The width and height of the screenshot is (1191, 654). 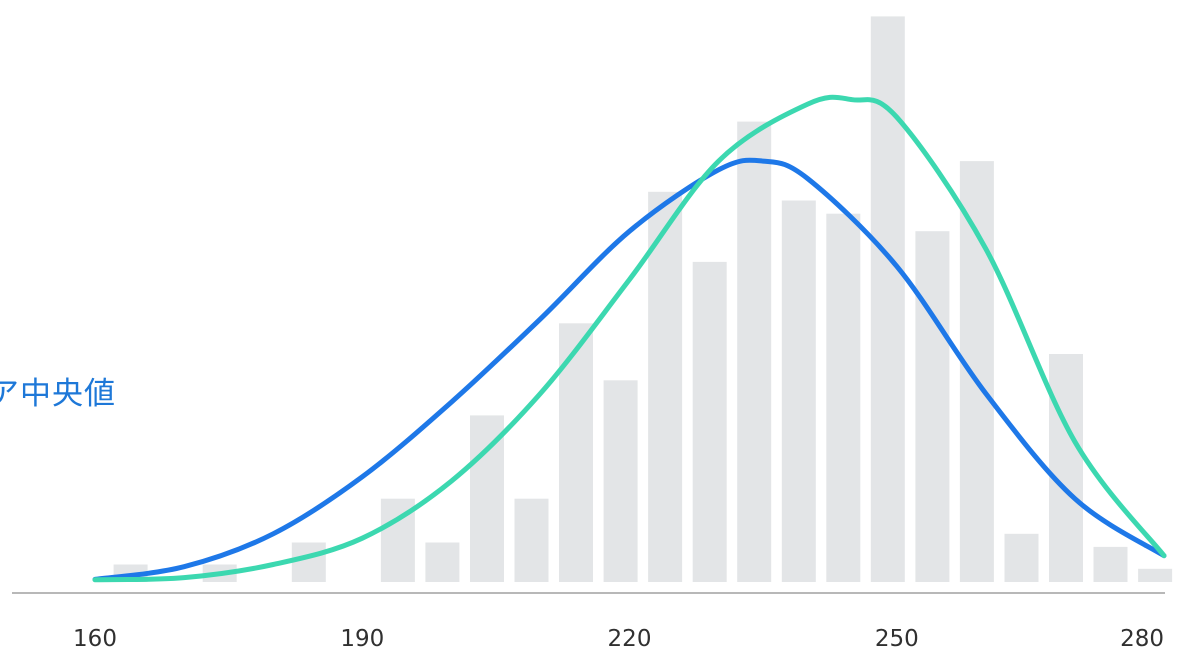 I want to click on x-tick-label: 220, so click(x=630, y=639).